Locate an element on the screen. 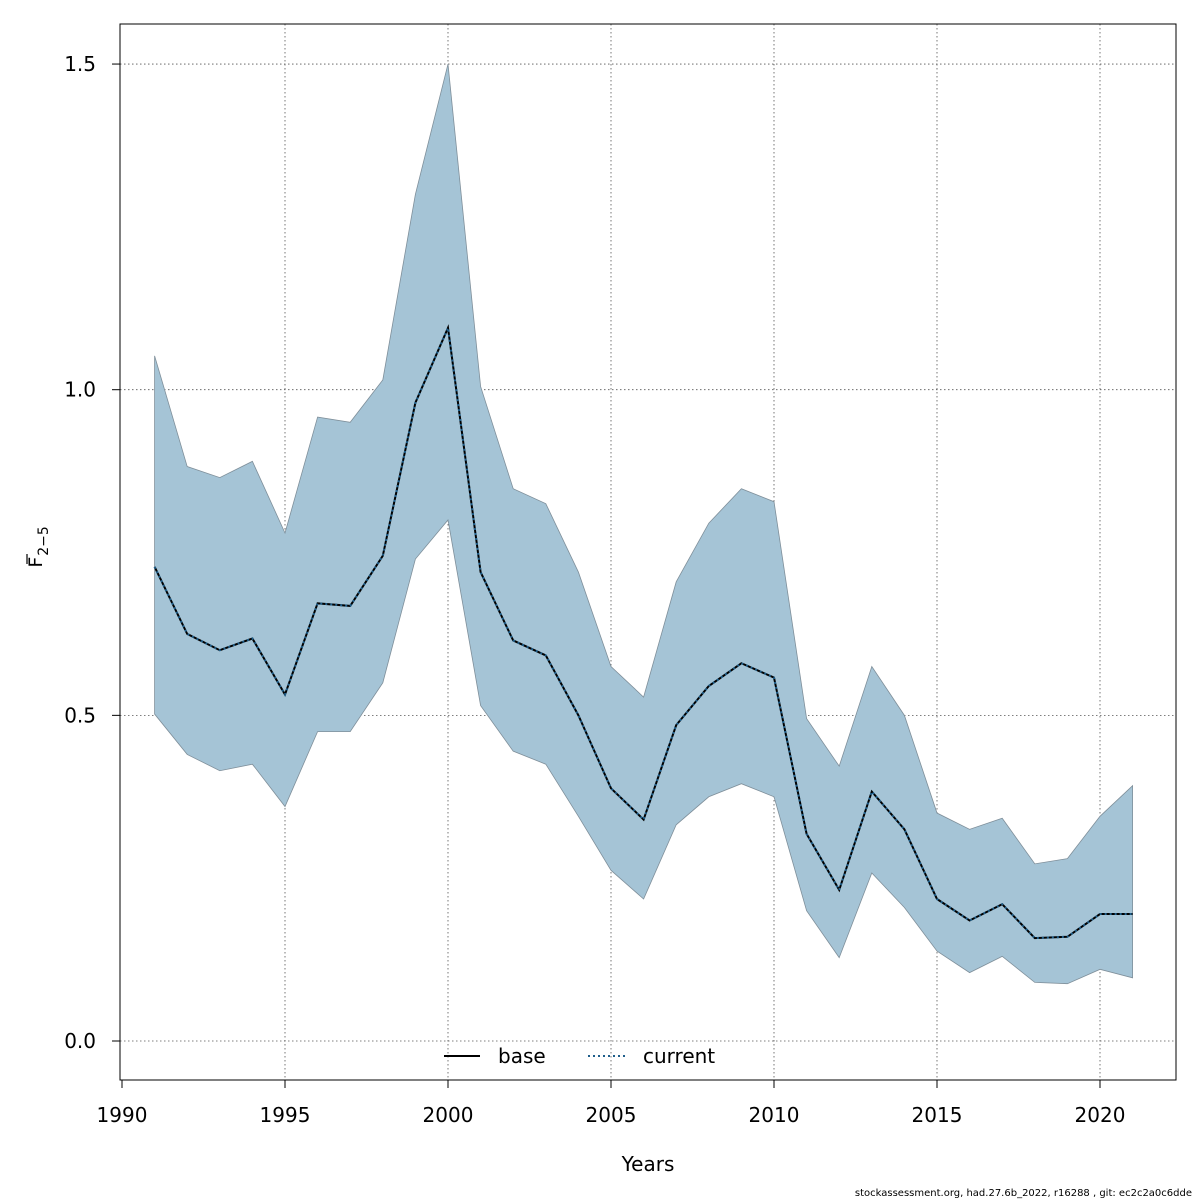 The width and height of the screenshot is (1200, 1200). x-tick-label-1990: 1990 is located at coordinates (122, 1115).